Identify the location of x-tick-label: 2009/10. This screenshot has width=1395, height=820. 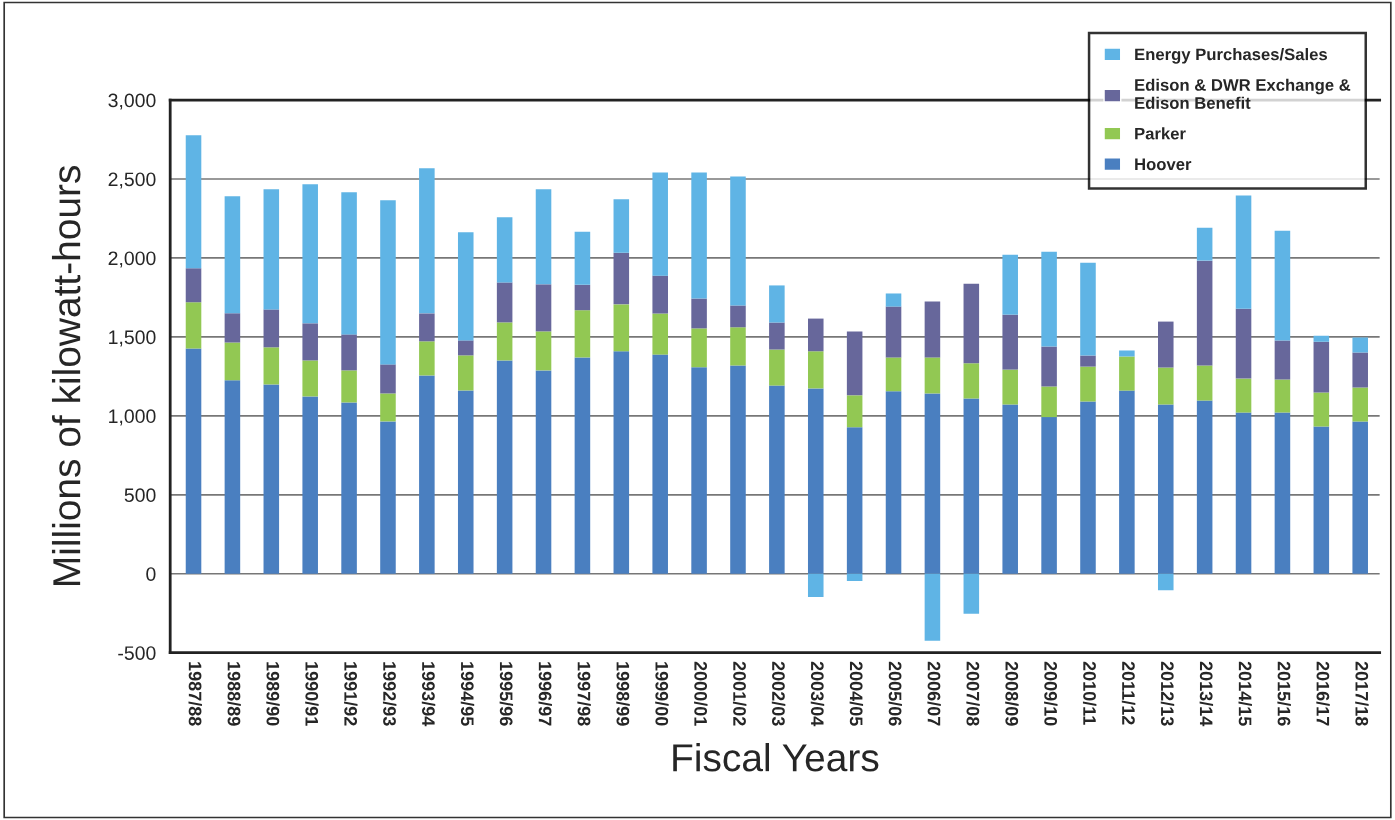
(1051, 693).